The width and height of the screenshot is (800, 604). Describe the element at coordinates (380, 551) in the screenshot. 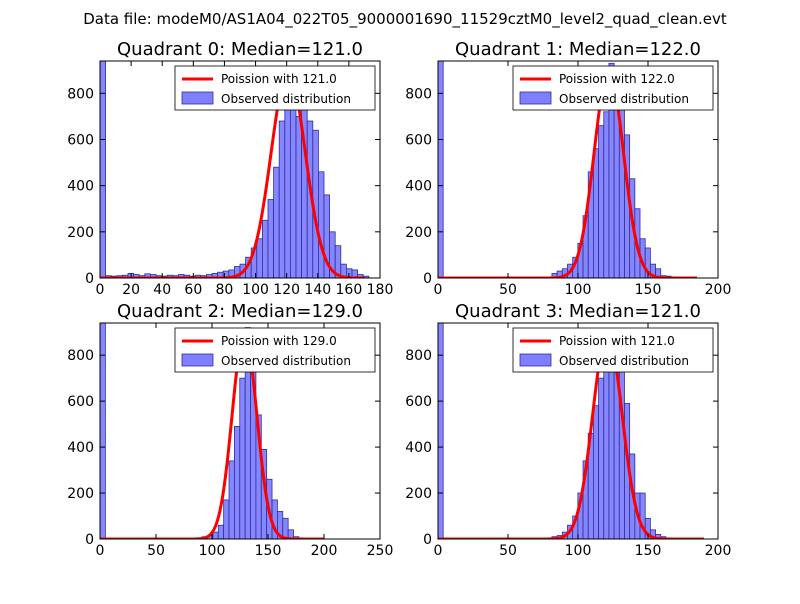

I see `x-tick-label: 250` at that location.